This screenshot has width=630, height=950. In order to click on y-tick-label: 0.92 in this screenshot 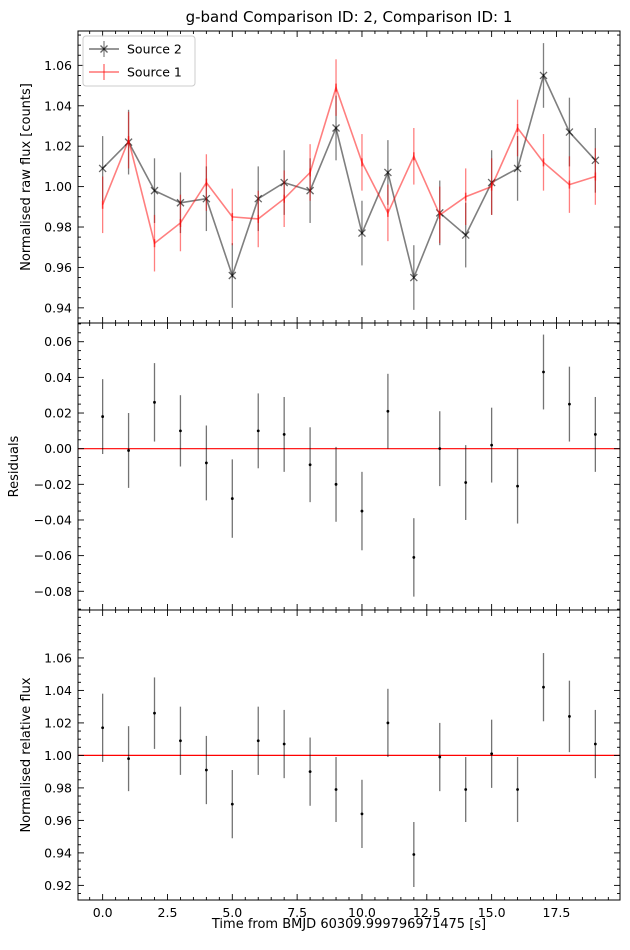, I will do `click(58, 885)`.